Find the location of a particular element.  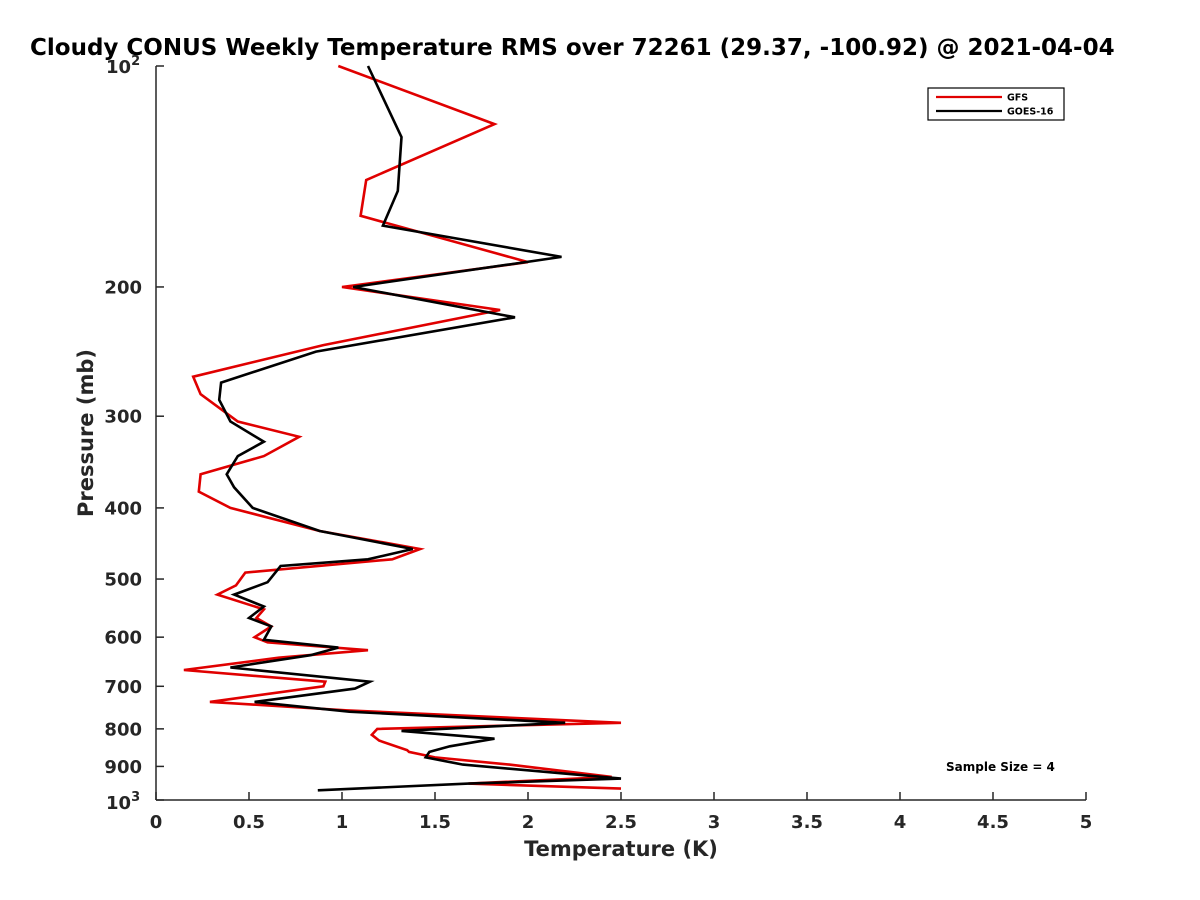

y-tick-bottom: 103 is located at coordinates (135, 802).